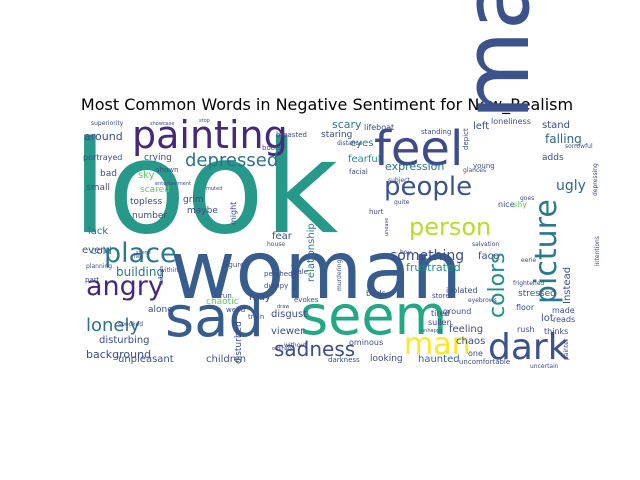 Image resolution: width=640 pixels, height=480 pixels. What do you see at coordinates (520, 204) in the screenshot?
I see `cloud-word-shy: shy` at bounding box center [520, 204].